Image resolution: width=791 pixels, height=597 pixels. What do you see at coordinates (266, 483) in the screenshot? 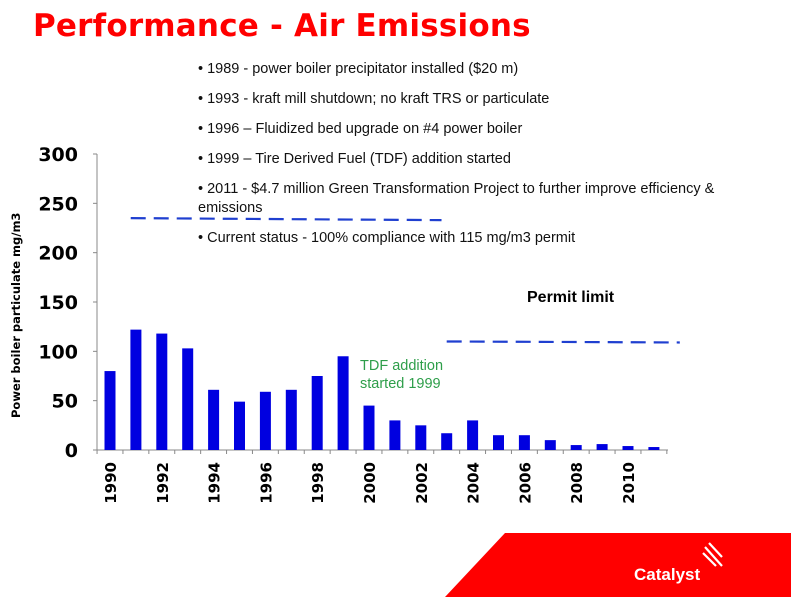
I see `x-tick-label: 1996` at bounding box center [266, 483].